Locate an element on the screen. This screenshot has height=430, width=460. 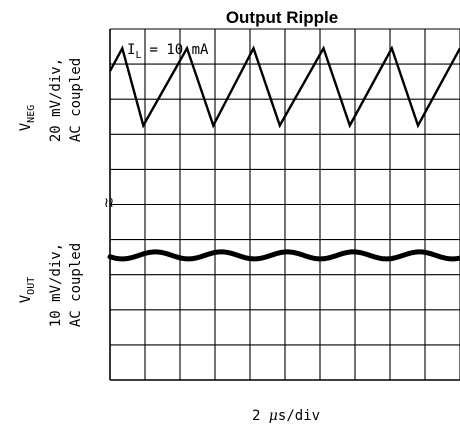
vneg-channel-label: VNEG is located at coordinates (27, 118).